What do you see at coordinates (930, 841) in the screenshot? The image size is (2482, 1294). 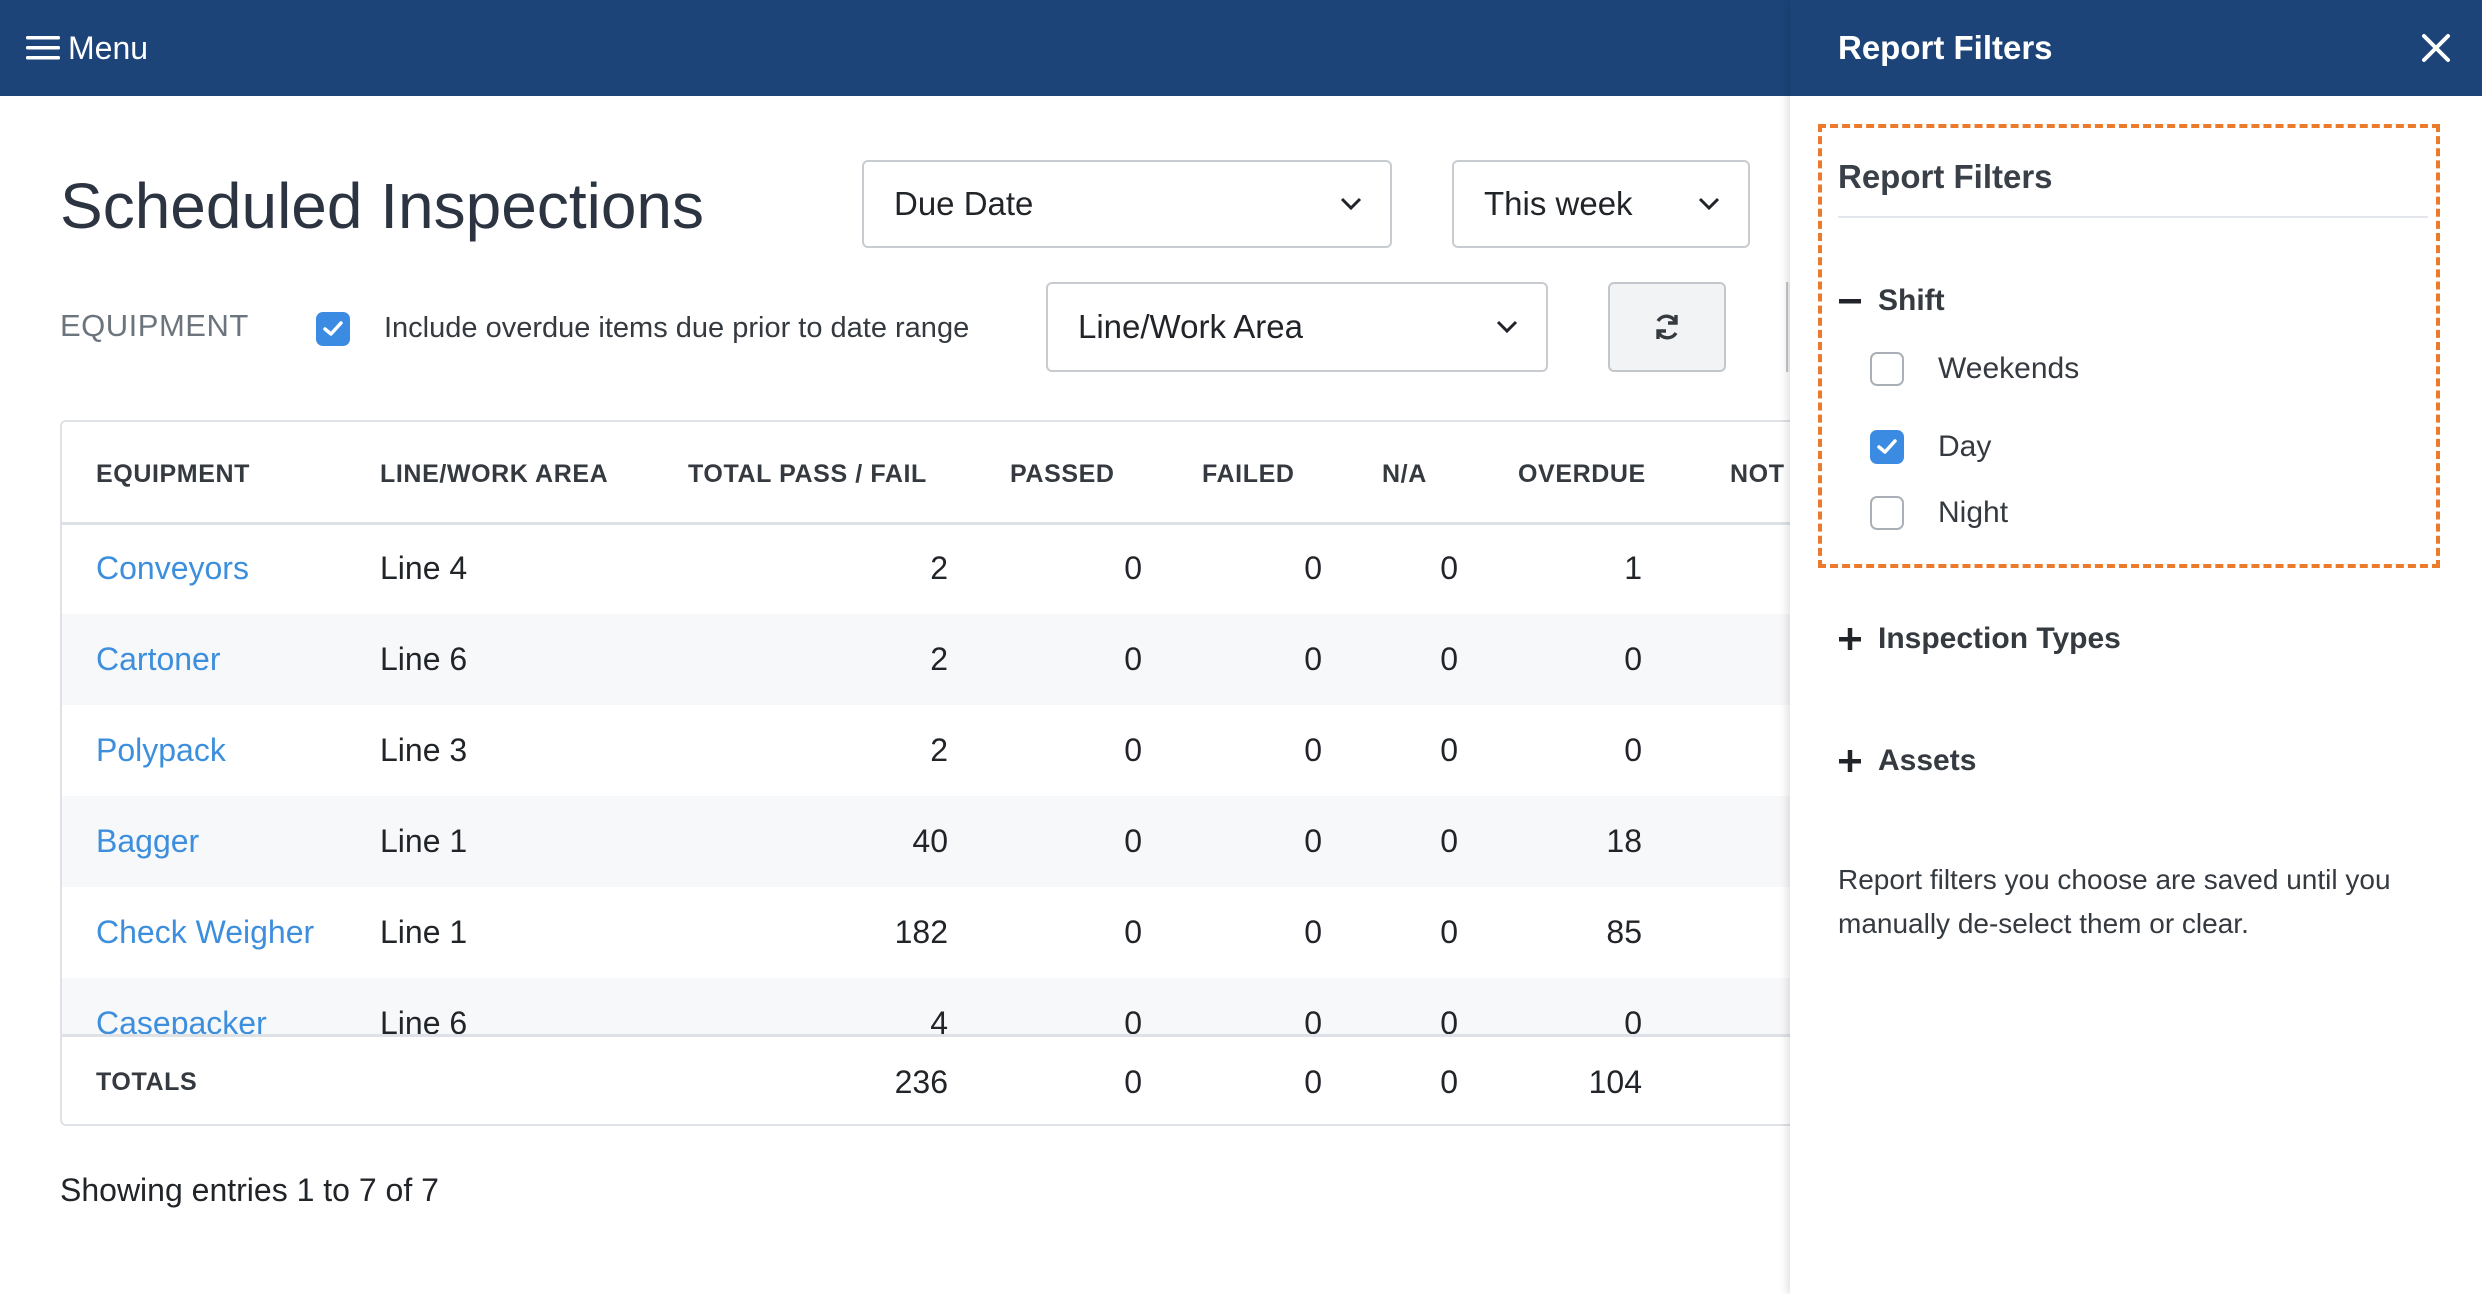 I see `total-cell: 40` at bounding box center [930, 841].